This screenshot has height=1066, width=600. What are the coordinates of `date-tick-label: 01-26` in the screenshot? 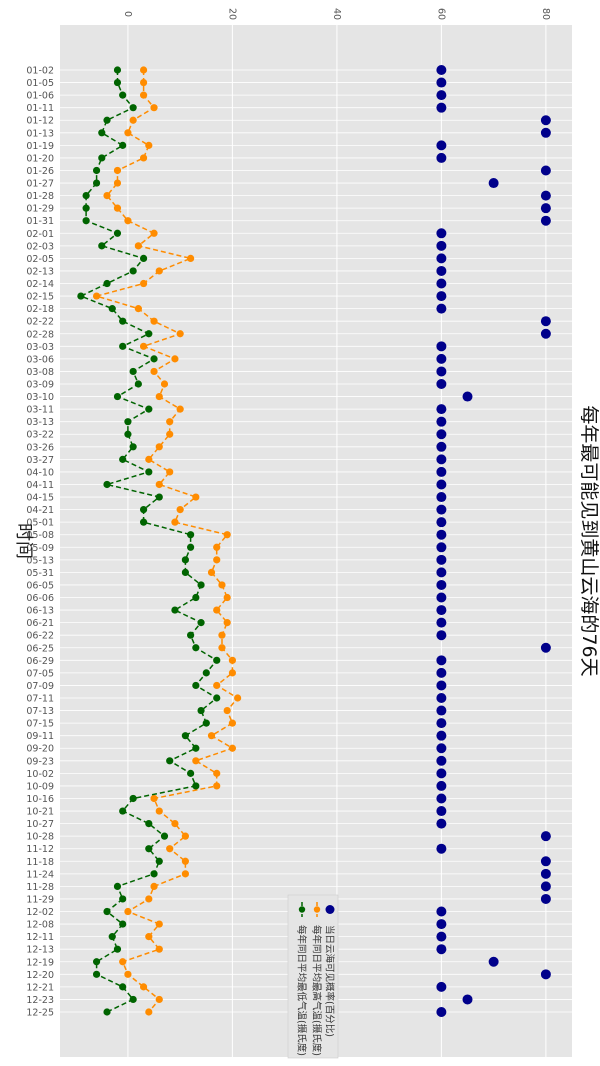 It's located at (40, 171).